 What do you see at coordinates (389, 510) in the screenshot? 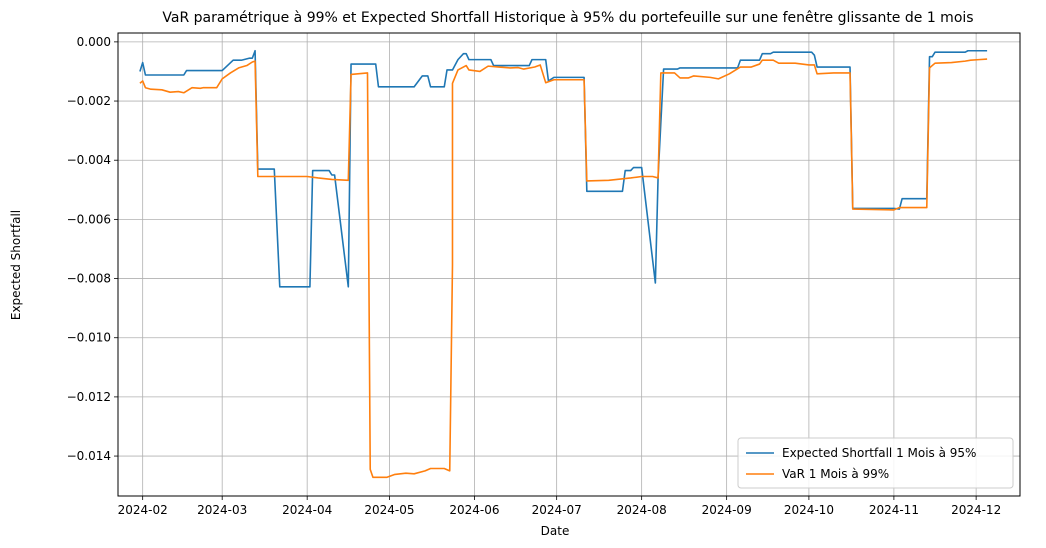
I see `x-tick-label: 2024-05` at bounding box center [389, 510].